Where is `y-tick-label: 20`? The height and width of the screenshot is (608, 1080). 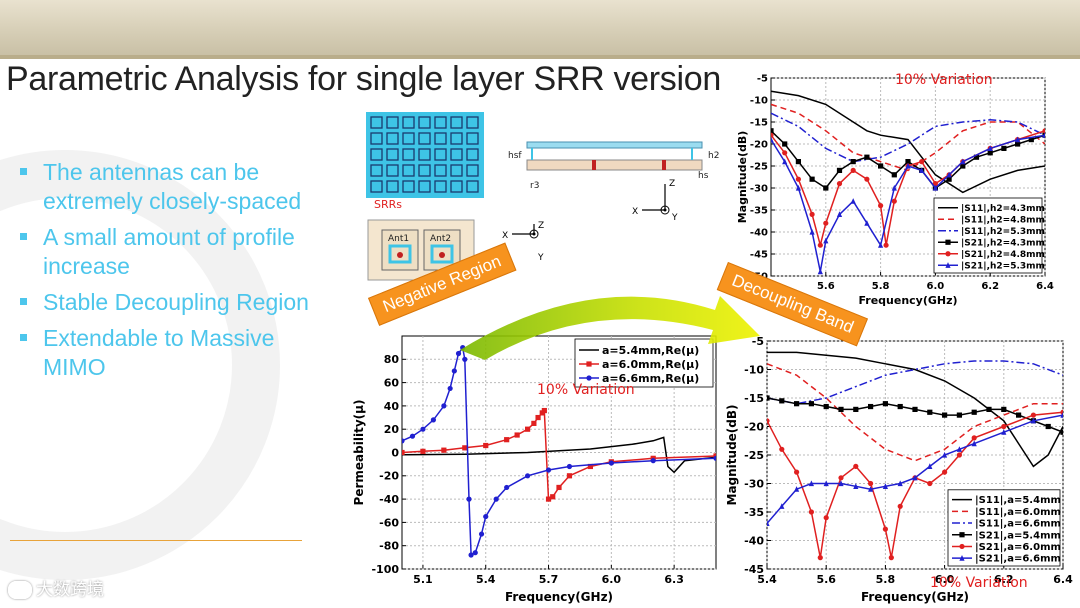 y-tick-label: 20 is located at coordinates (392, 429).